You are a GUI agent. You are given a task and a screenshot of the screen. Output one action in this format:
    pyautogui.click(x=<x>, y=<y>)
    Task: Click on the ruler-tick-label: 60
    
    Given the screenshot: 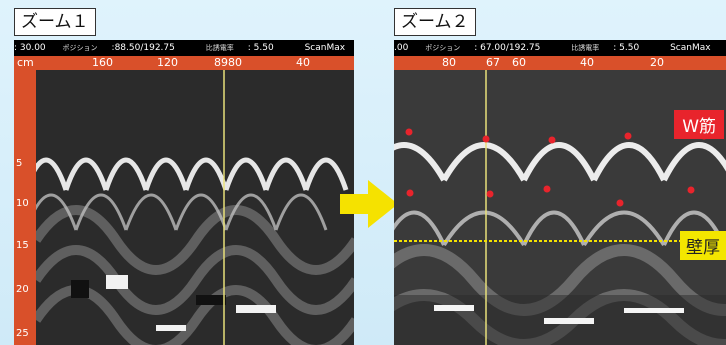 What is the action you would take?
    pyautogui.click(x=519, y=62)
    